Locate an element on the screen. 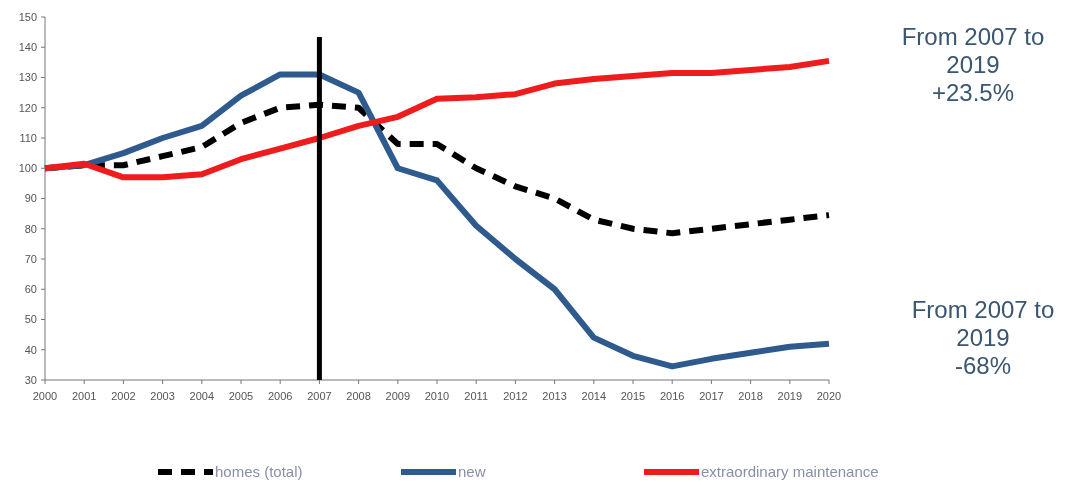 This screenshot has width=1083, height=489. x-tick-label: 2007 is located at coordinates (319, 396).